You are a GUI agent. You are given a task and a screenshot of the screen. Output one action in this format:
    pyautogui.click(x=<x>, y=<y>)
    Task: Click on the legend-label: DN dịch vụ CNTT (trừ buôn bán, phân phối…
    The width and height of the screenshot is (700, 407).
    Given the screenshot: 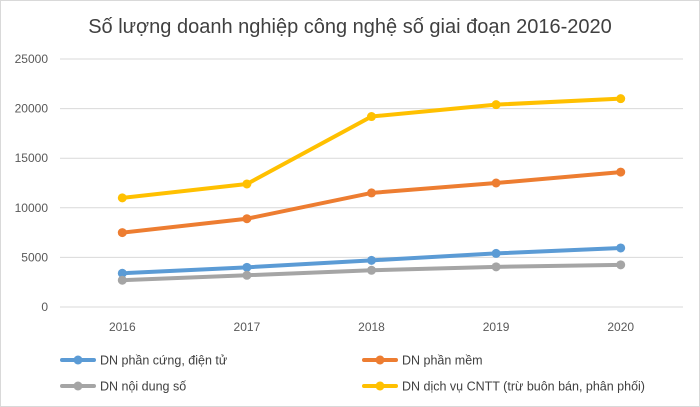 What is the action you would take?
    pyautogui.click(x=523, y=387)
    